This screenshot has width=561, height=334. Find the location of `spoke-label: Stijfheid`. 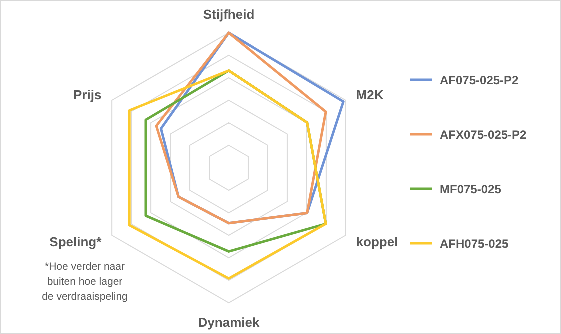

spoke-label: Stijfheid is located at coordinates (229, 14).